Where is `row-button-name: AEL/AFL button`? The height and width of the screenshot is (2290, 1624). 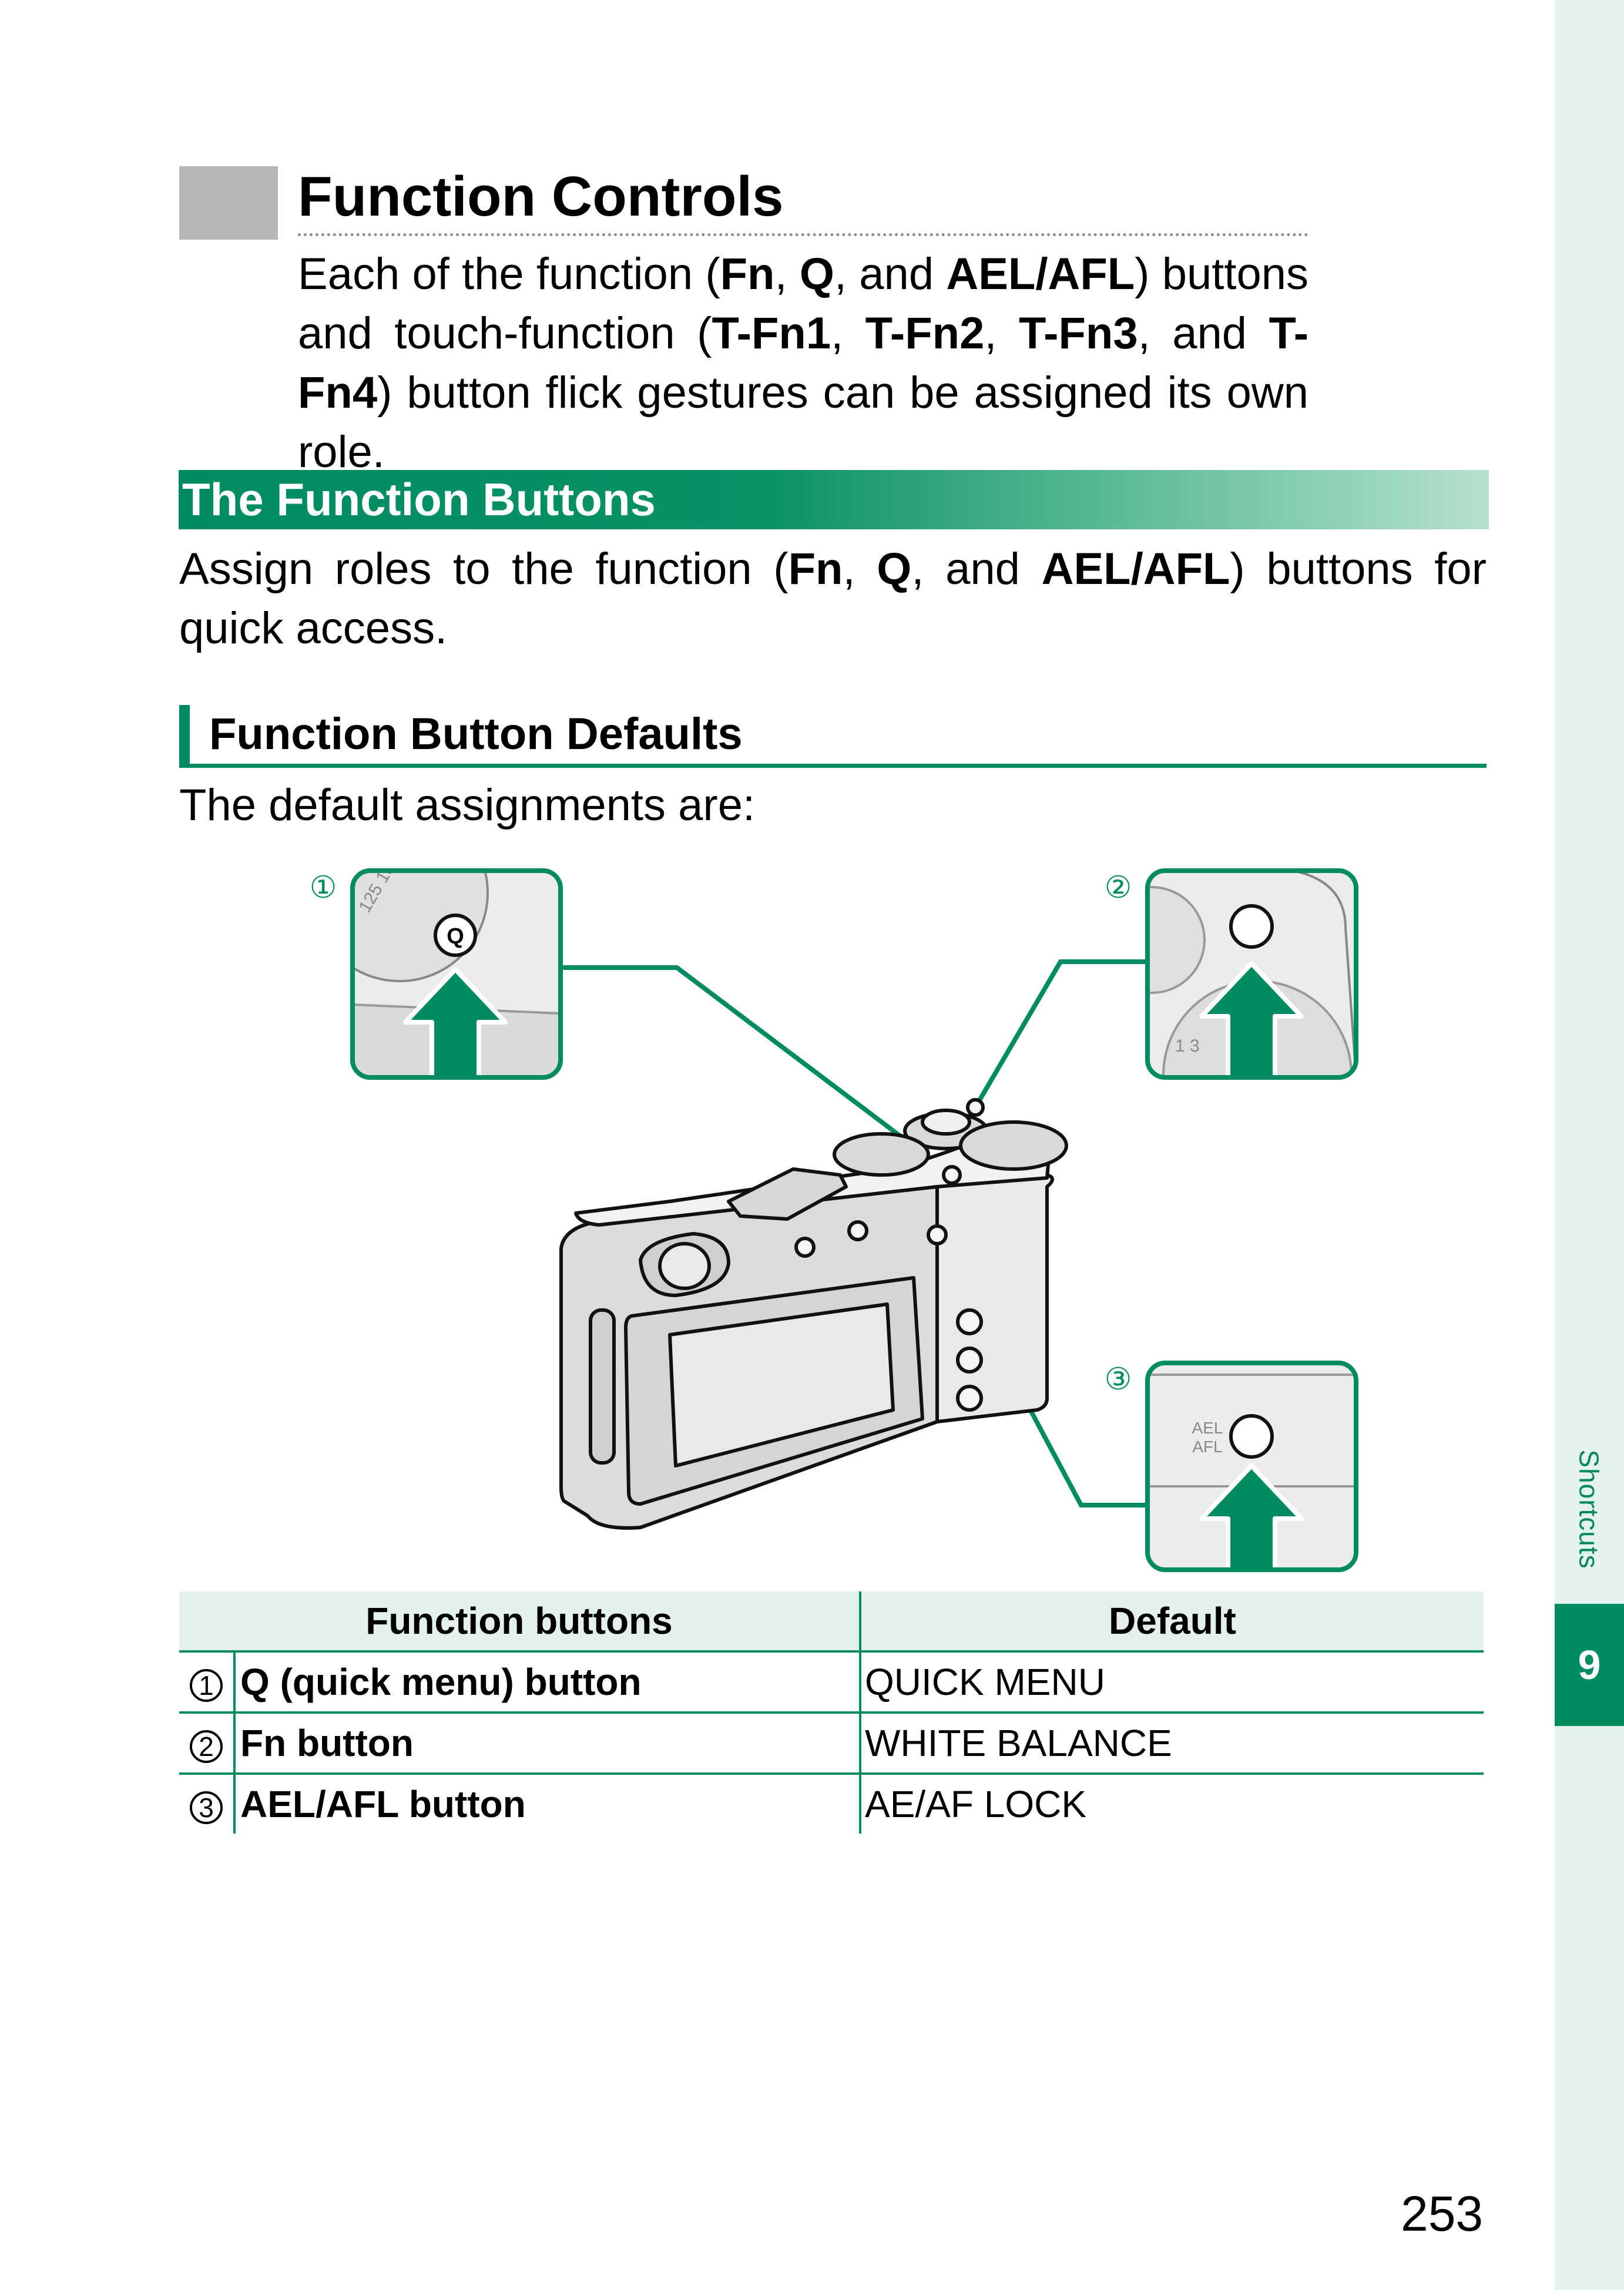
row-button-name: AEL/AFL button is located at coordinates (547, 1804).